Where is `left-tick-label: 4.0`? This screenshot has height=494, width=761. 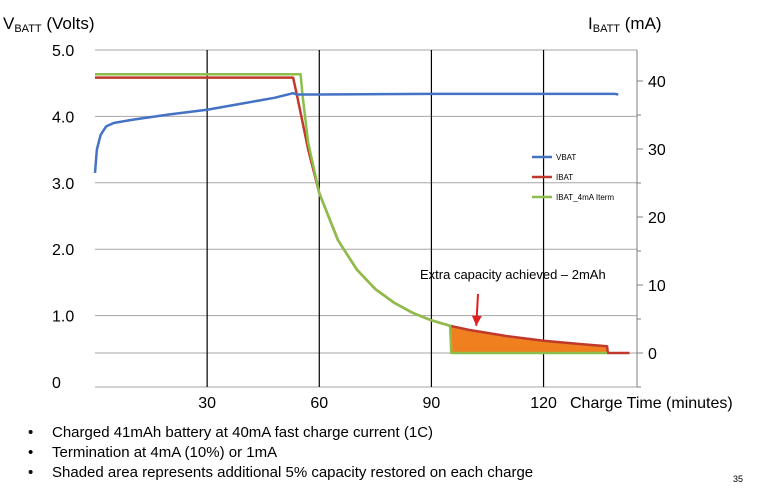
left-tick-label: 4.0 is located at coordinates (63, 117).